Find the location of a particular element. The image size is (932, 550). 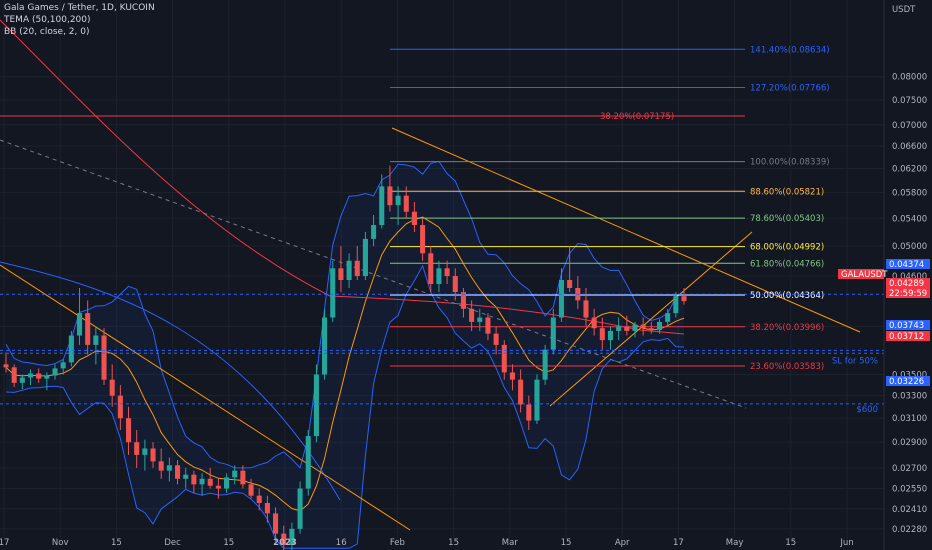

y-tick-label: 0.05000 is located at coordinates (909, 247).